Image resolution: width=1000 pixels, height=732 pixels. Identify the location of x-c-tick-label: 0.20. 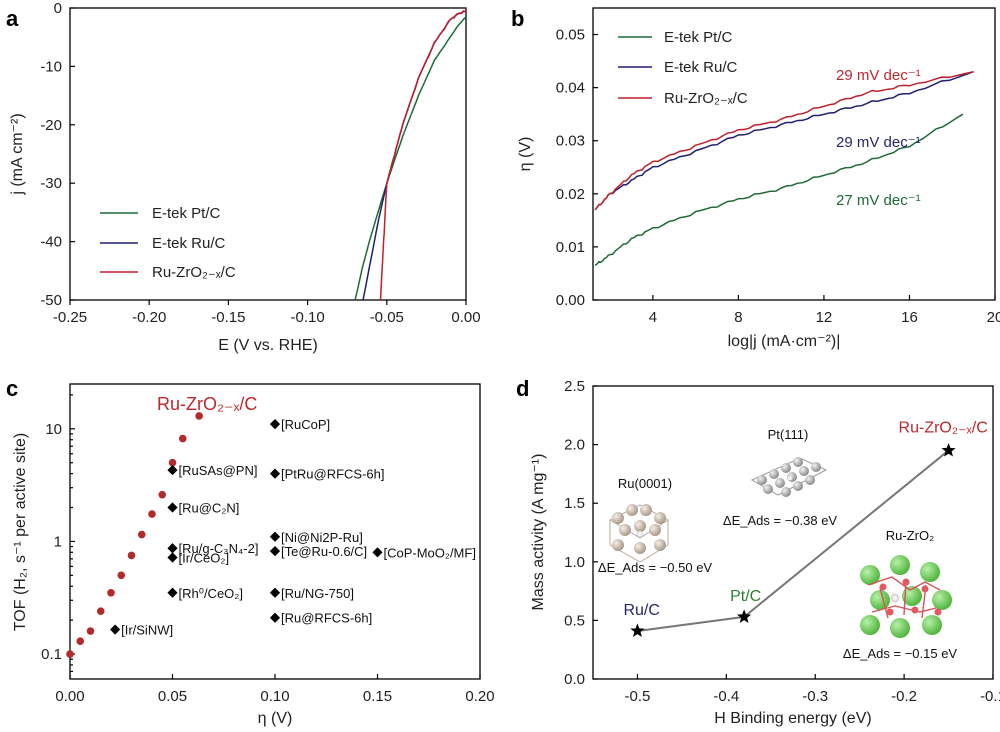
(479, 696).